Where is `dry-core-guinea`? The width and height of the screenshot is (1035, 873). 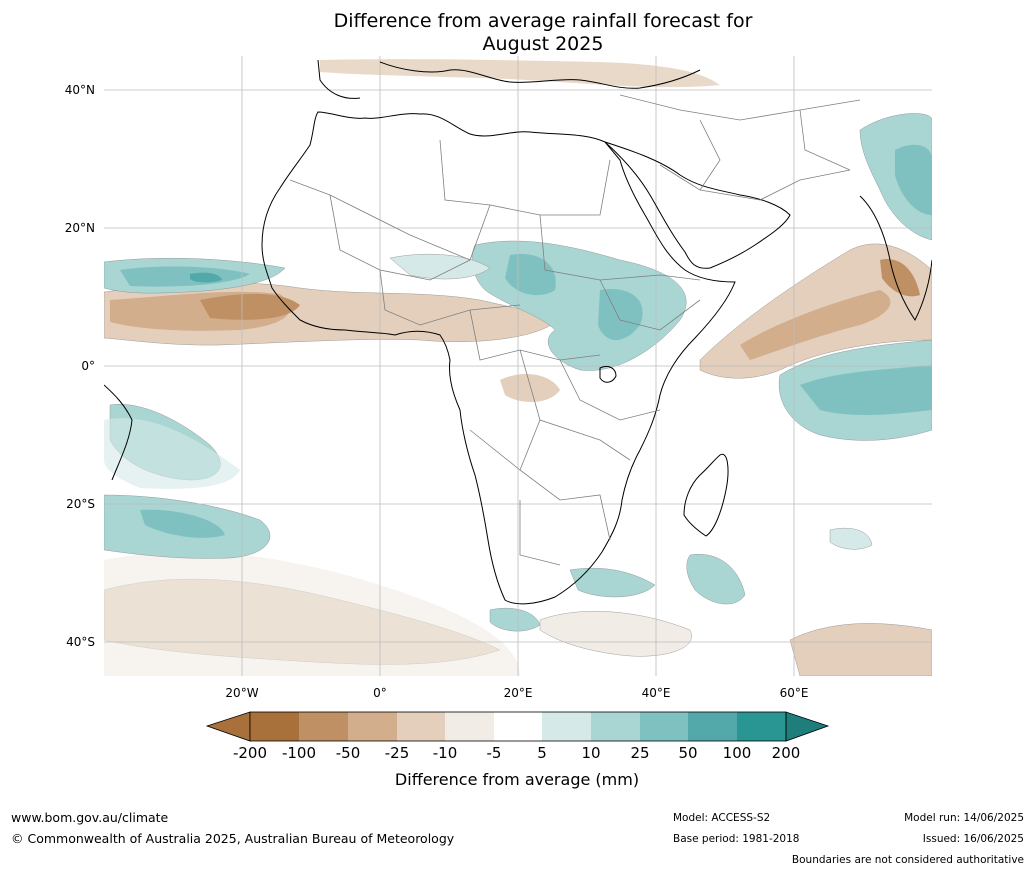 dry-core-guinea is located at coordinates (250, 306).